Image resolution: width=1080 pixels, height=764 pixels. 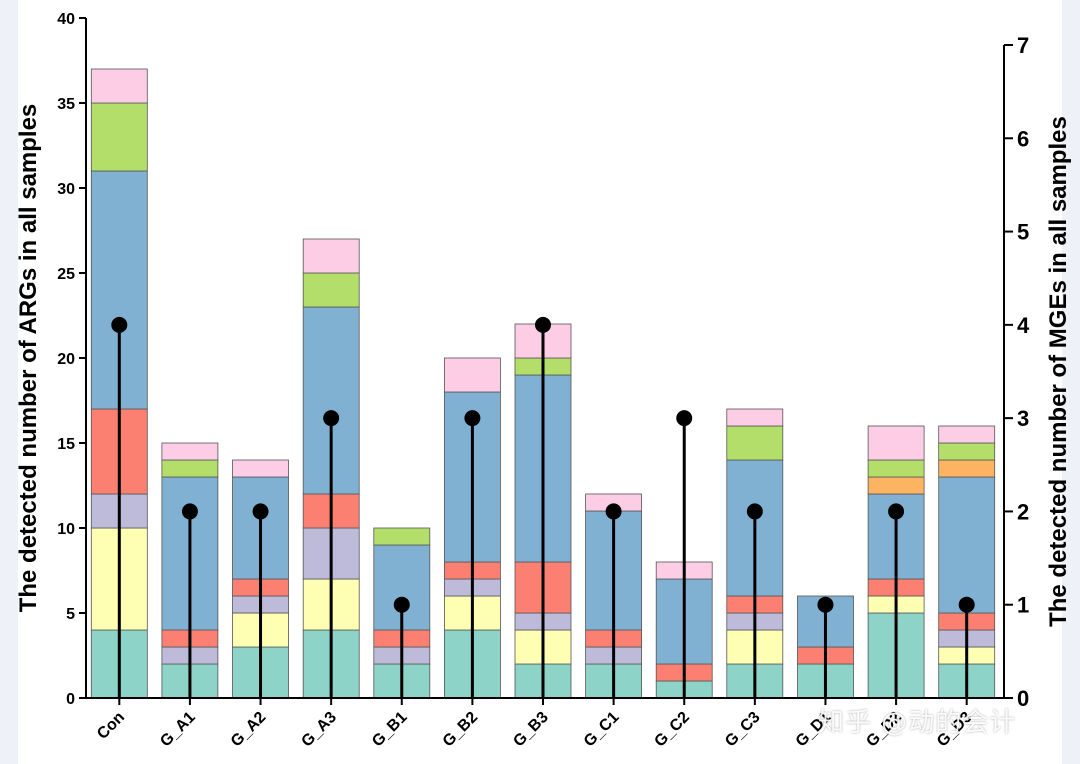 What do you see at coordinates (70, 699) in the screenshot?
I see `left-y-tick-label-0: 0` at bounding box center [70, 699].